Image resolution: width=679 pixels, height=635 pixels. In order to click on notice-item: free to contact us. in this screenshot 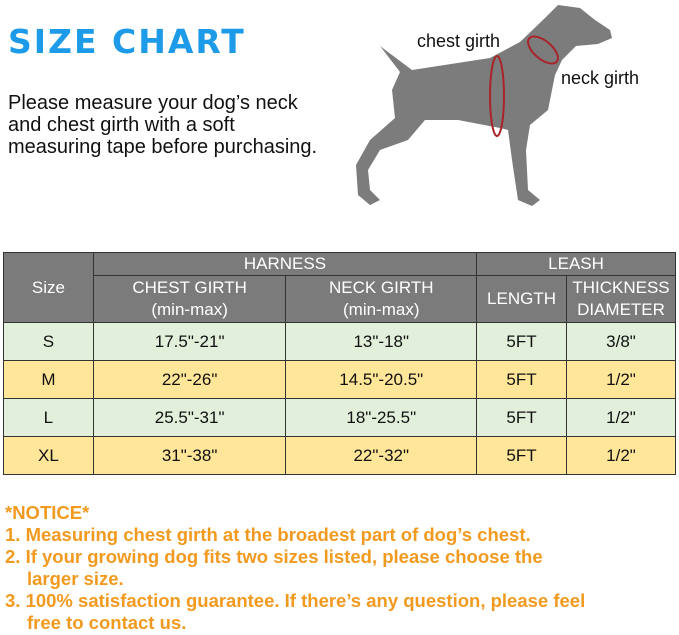, I will do `click(107, 622)`.